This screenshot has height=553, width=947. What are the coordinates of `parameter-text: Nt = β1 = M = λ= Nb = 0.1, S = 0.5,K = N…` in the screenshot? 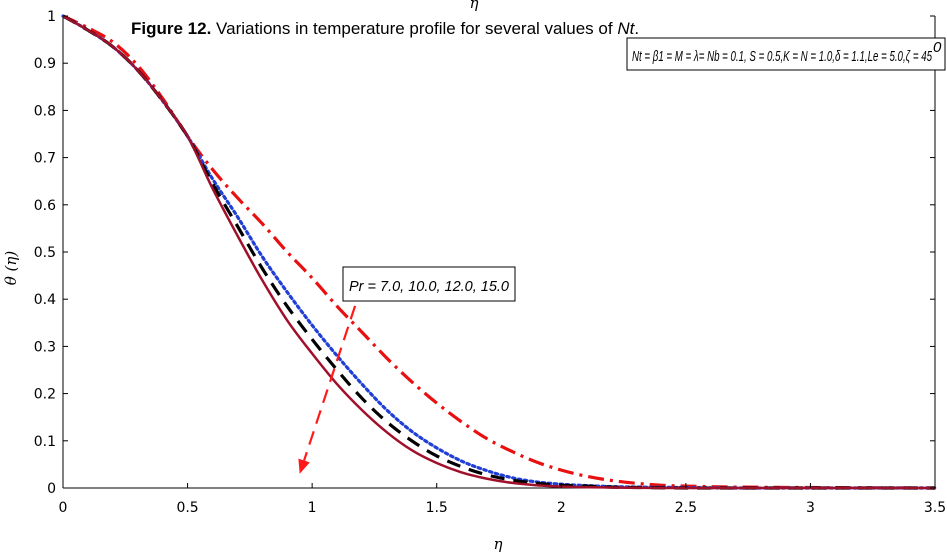 It's located at (782, 56).